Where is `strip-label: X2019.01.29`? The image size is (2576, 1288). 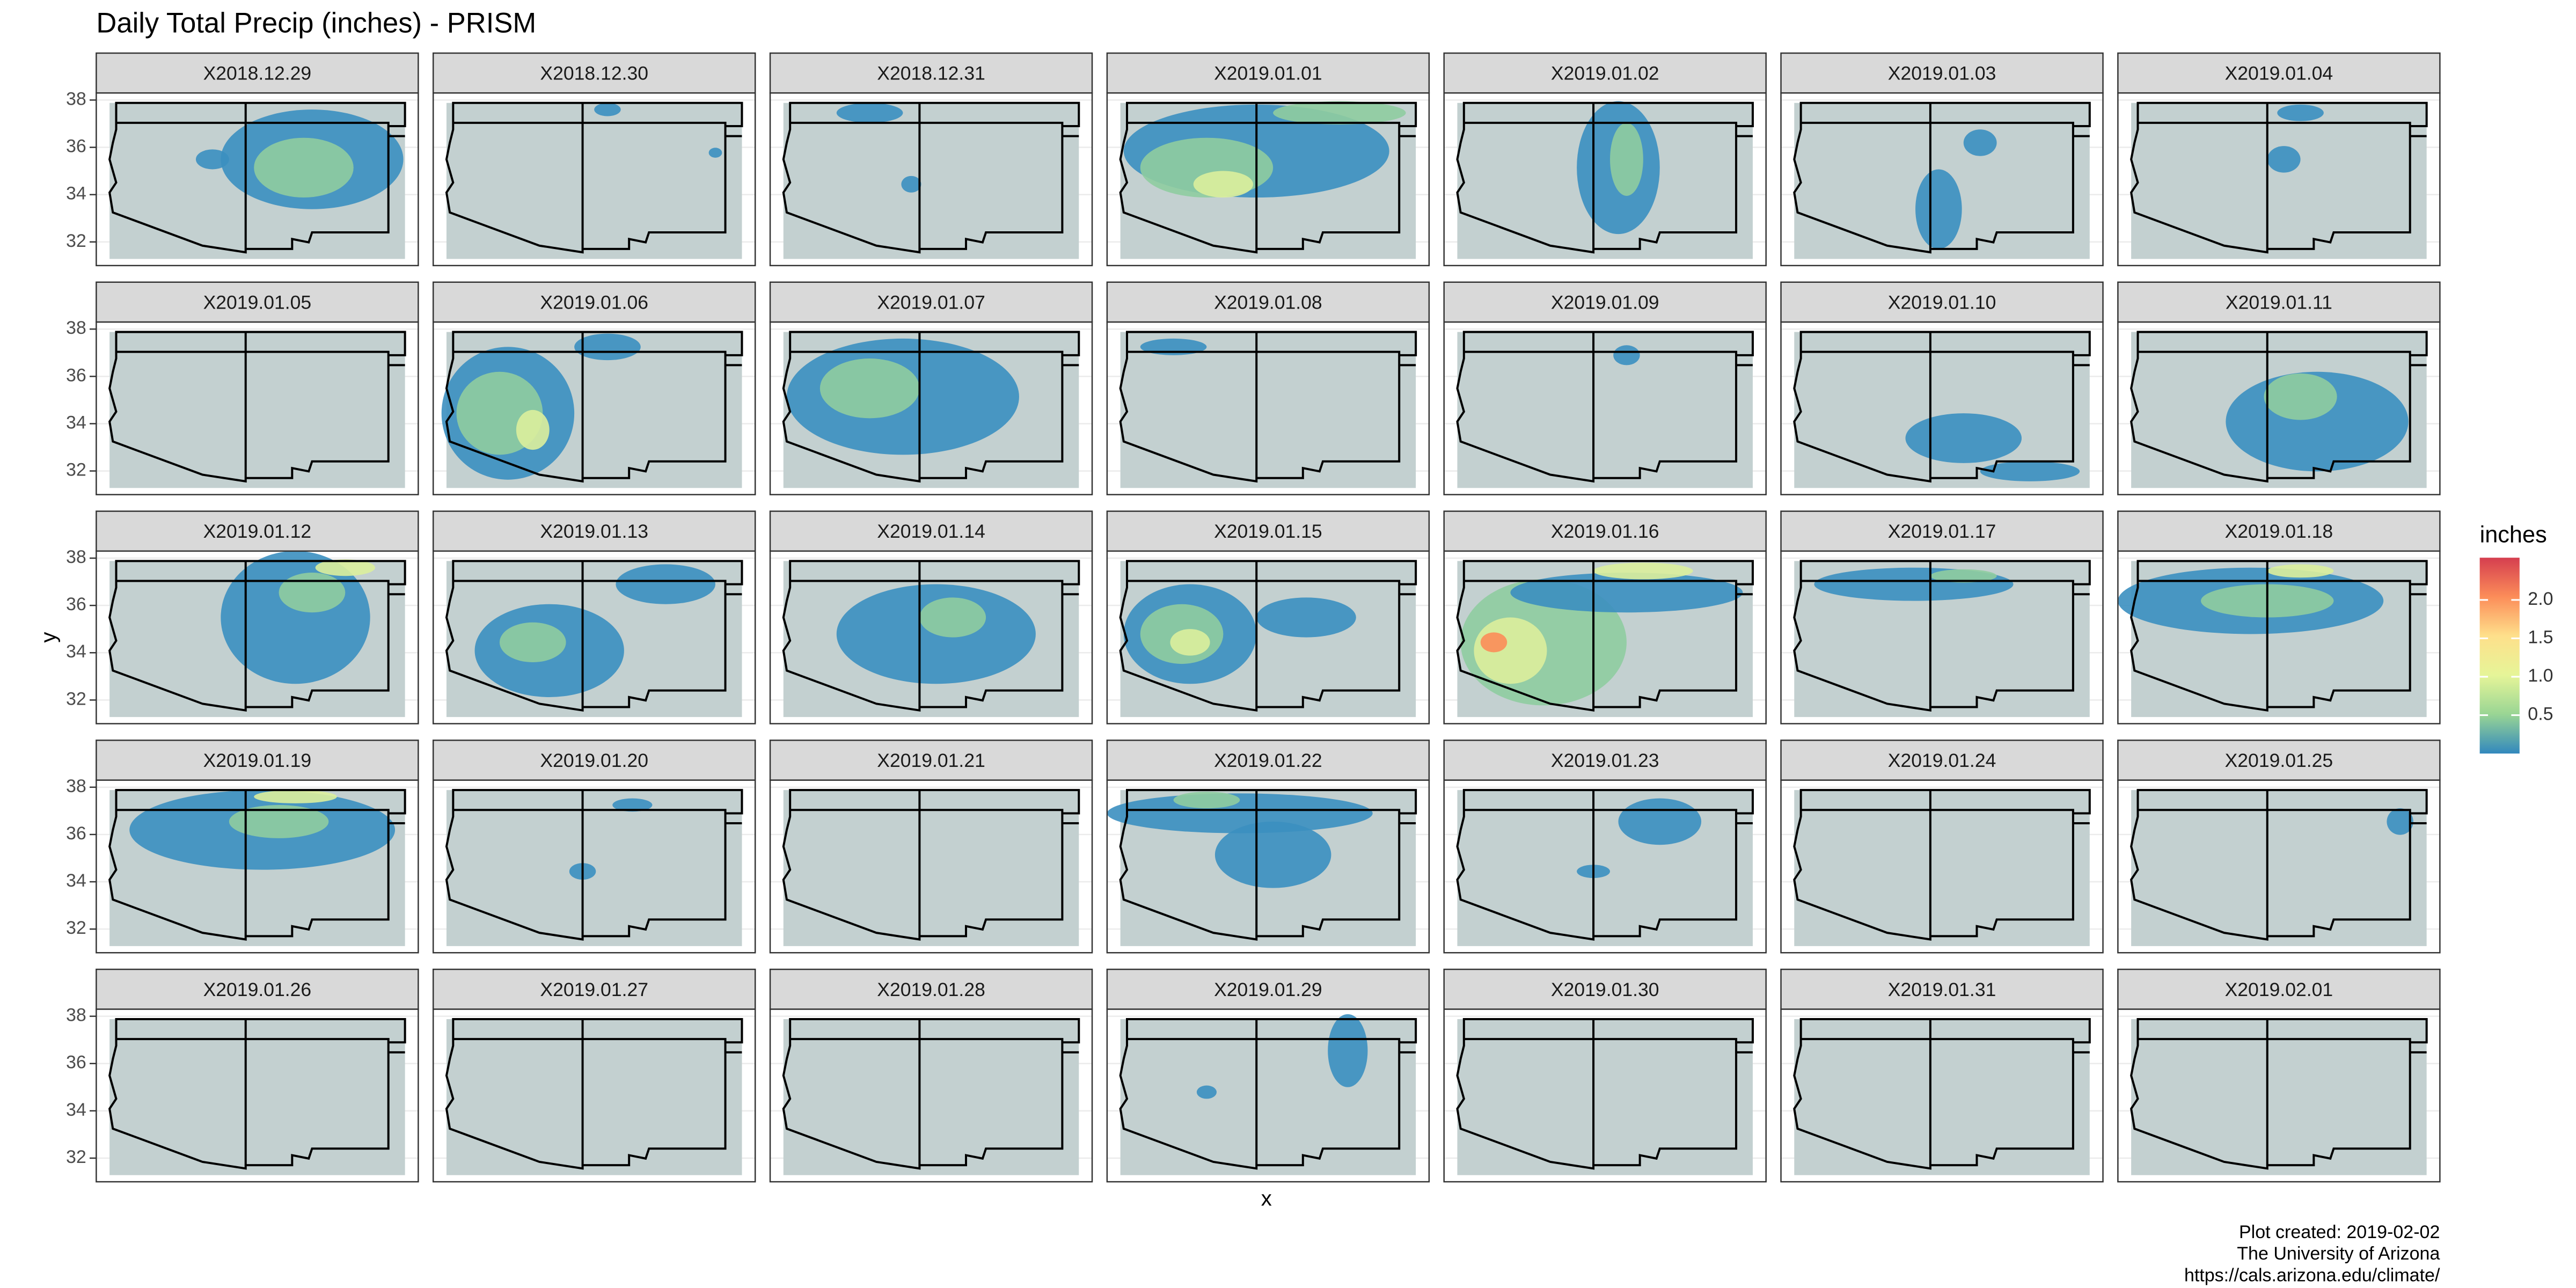 strip-label: X2019.01.29 is located at coordinates (1268, 989).